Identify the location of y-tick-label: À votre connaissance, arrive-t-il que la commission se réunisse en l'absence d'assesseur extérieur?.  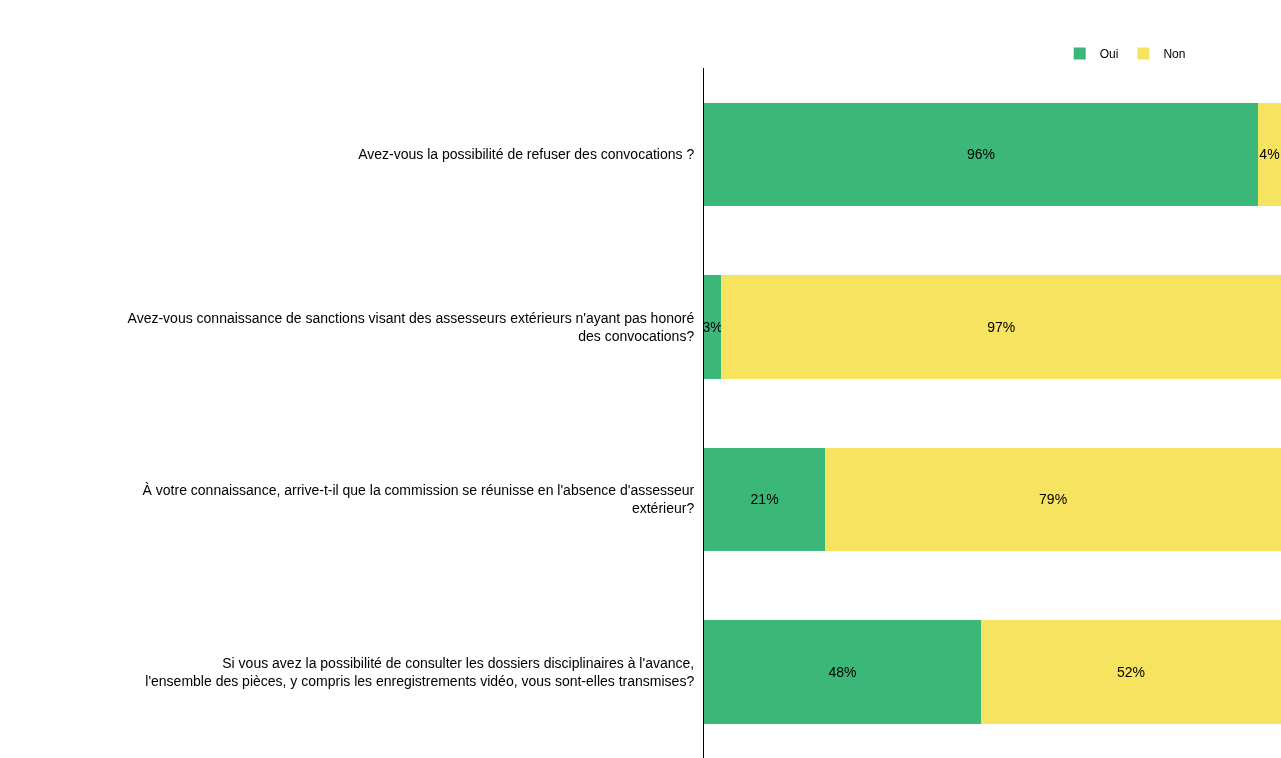
(418, 499).